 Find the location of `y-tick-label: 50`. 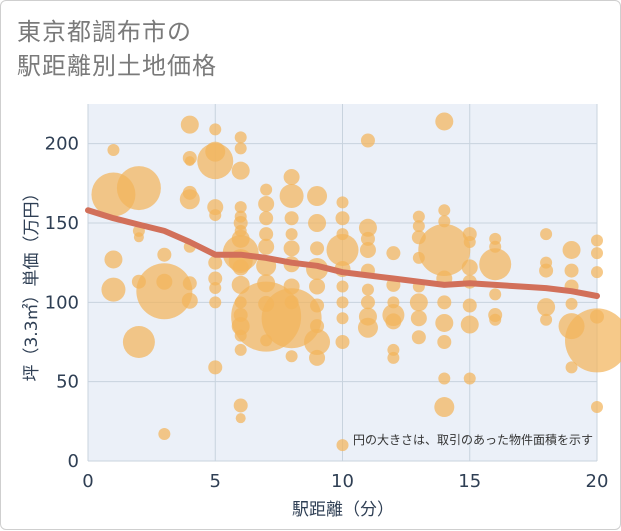

y-tick-label: 50 is located at coordinates (67, 382).